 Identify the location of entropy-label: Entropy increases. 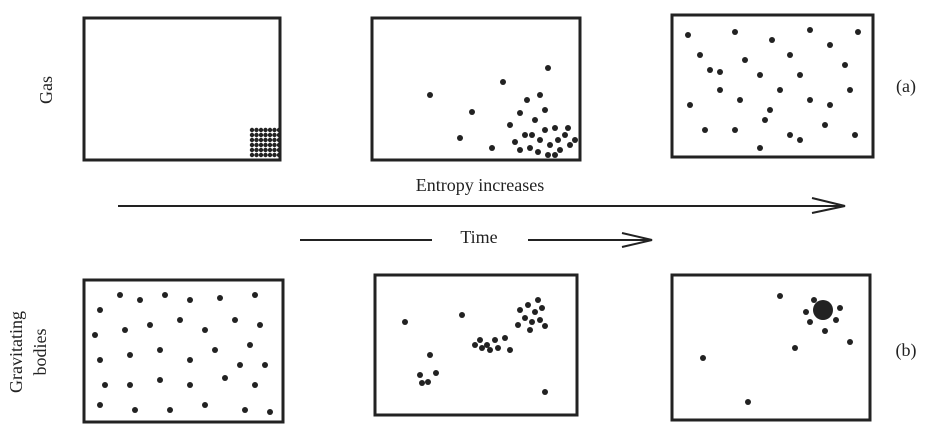
(480, 185).